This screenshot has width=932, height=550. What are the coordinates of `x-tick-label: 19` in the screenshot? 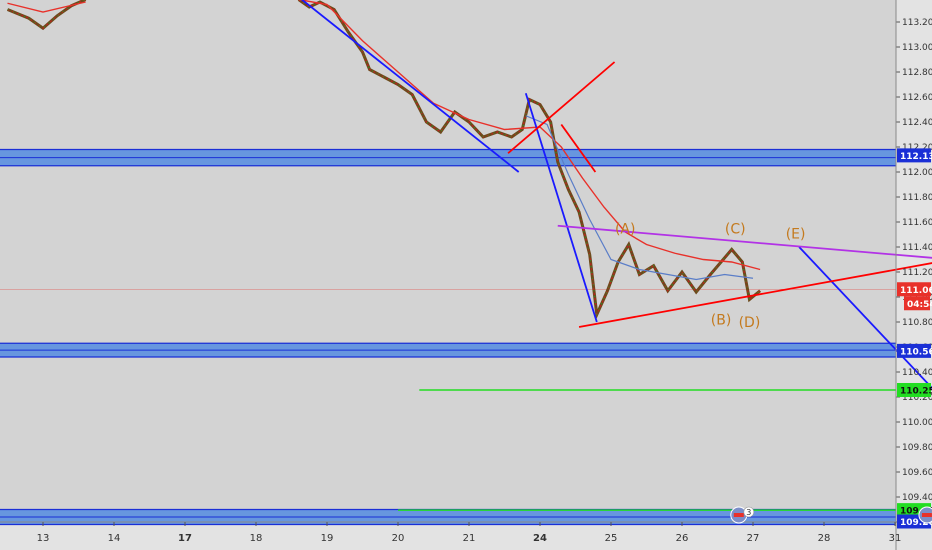 It's located at (327, 538).